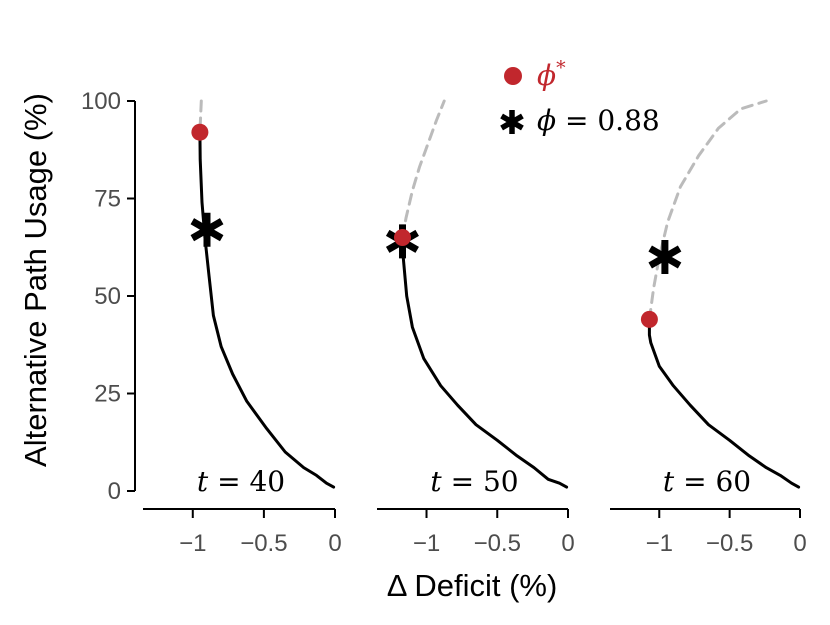  I want to click on panel-label-value: = 50, so click(480, 481).